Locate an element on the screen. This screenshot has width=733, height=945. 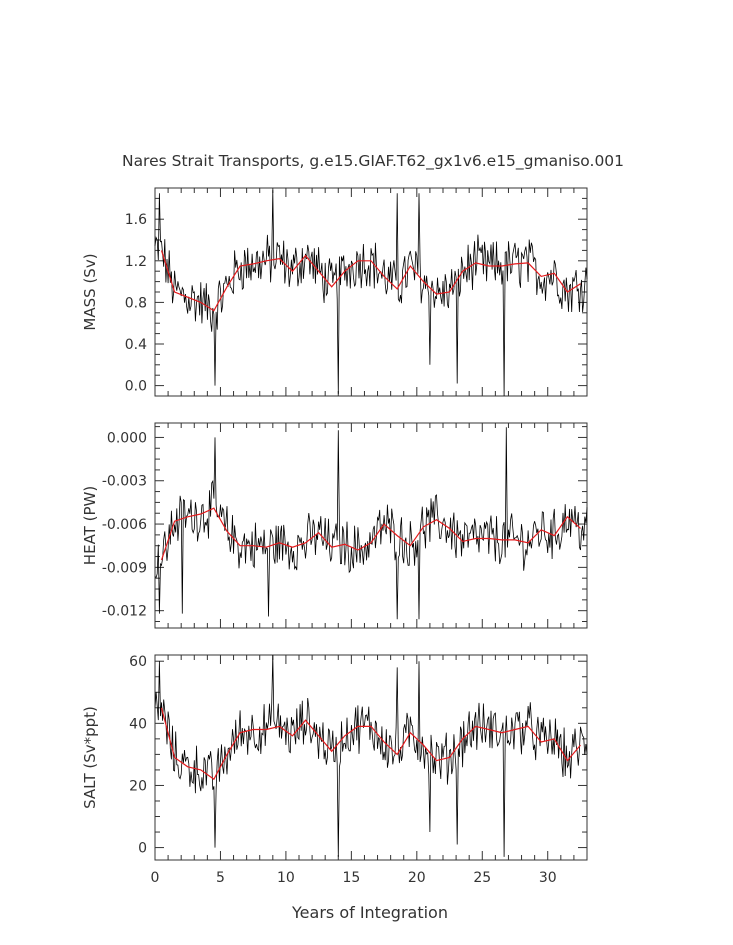
y-tick-label: 60 is located at coordinates (138, 662).